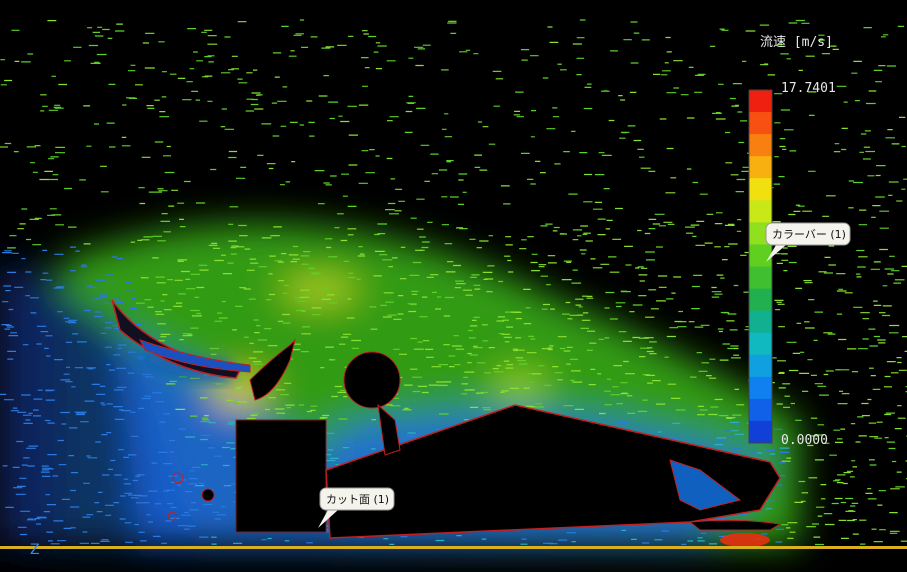 This screenshot has width=907, height=572. What do you see at coordinates (372, 380) in the screenshot?
I see `driver-head` at bounding box center [372, 380].